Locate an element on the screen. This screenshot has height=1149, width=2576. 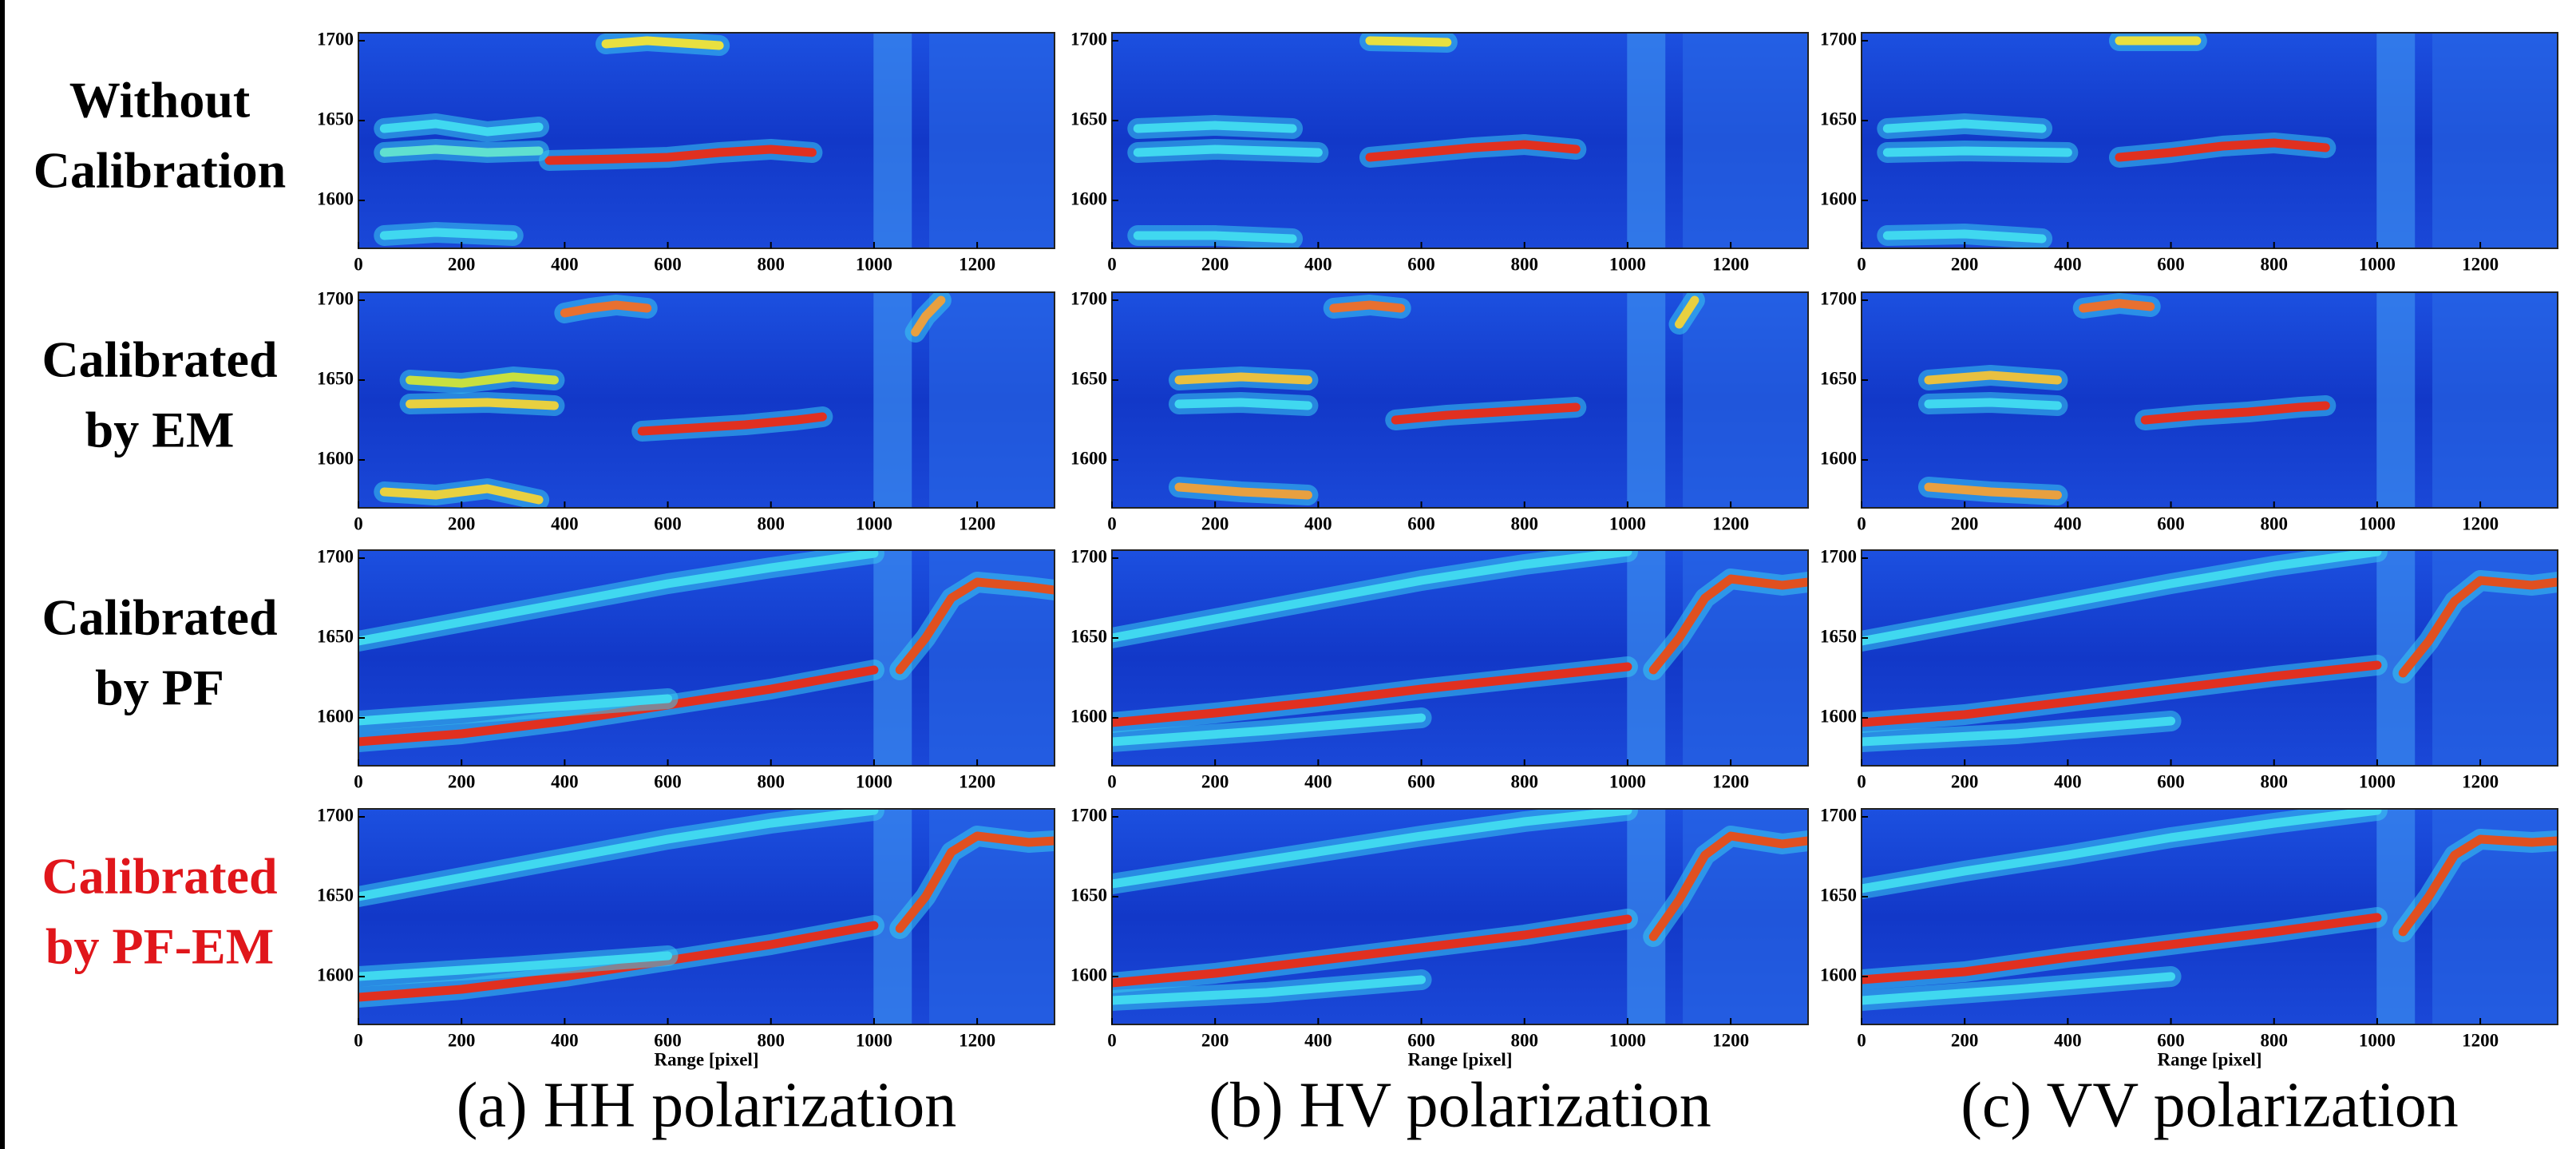
column-title: (b) HV polarization is located at coordinates (1460, 1105).